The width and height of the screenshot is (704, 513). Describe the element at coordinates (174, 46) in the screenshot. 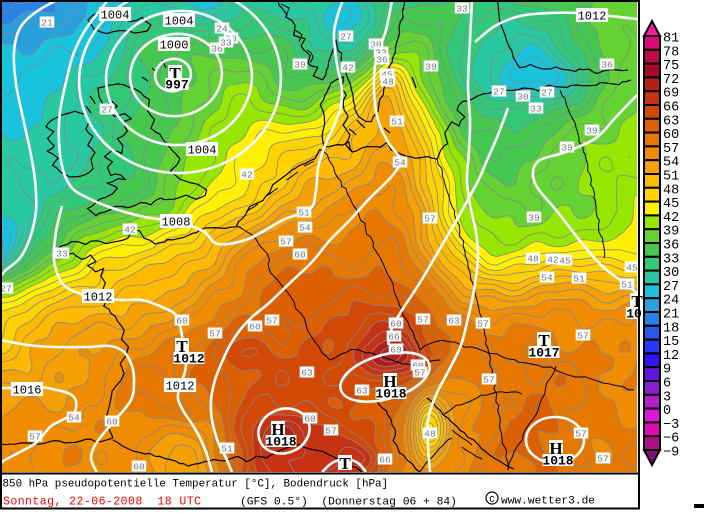

I see `svg-text: 1000` at that location.